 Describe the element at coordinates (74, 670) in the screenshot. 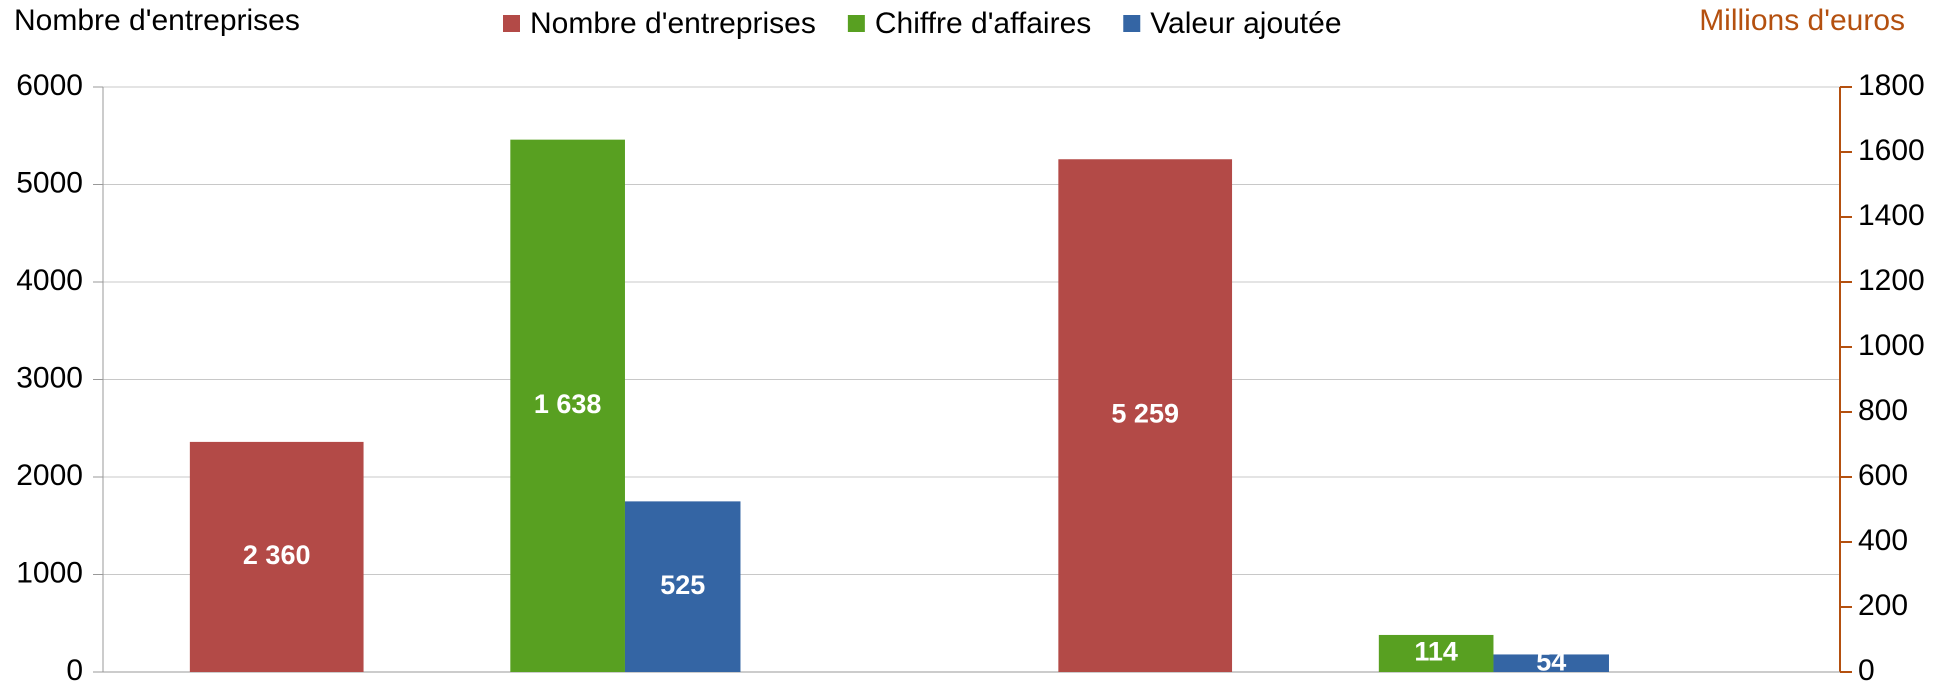

I see `y-tick-label: 0` at that location.